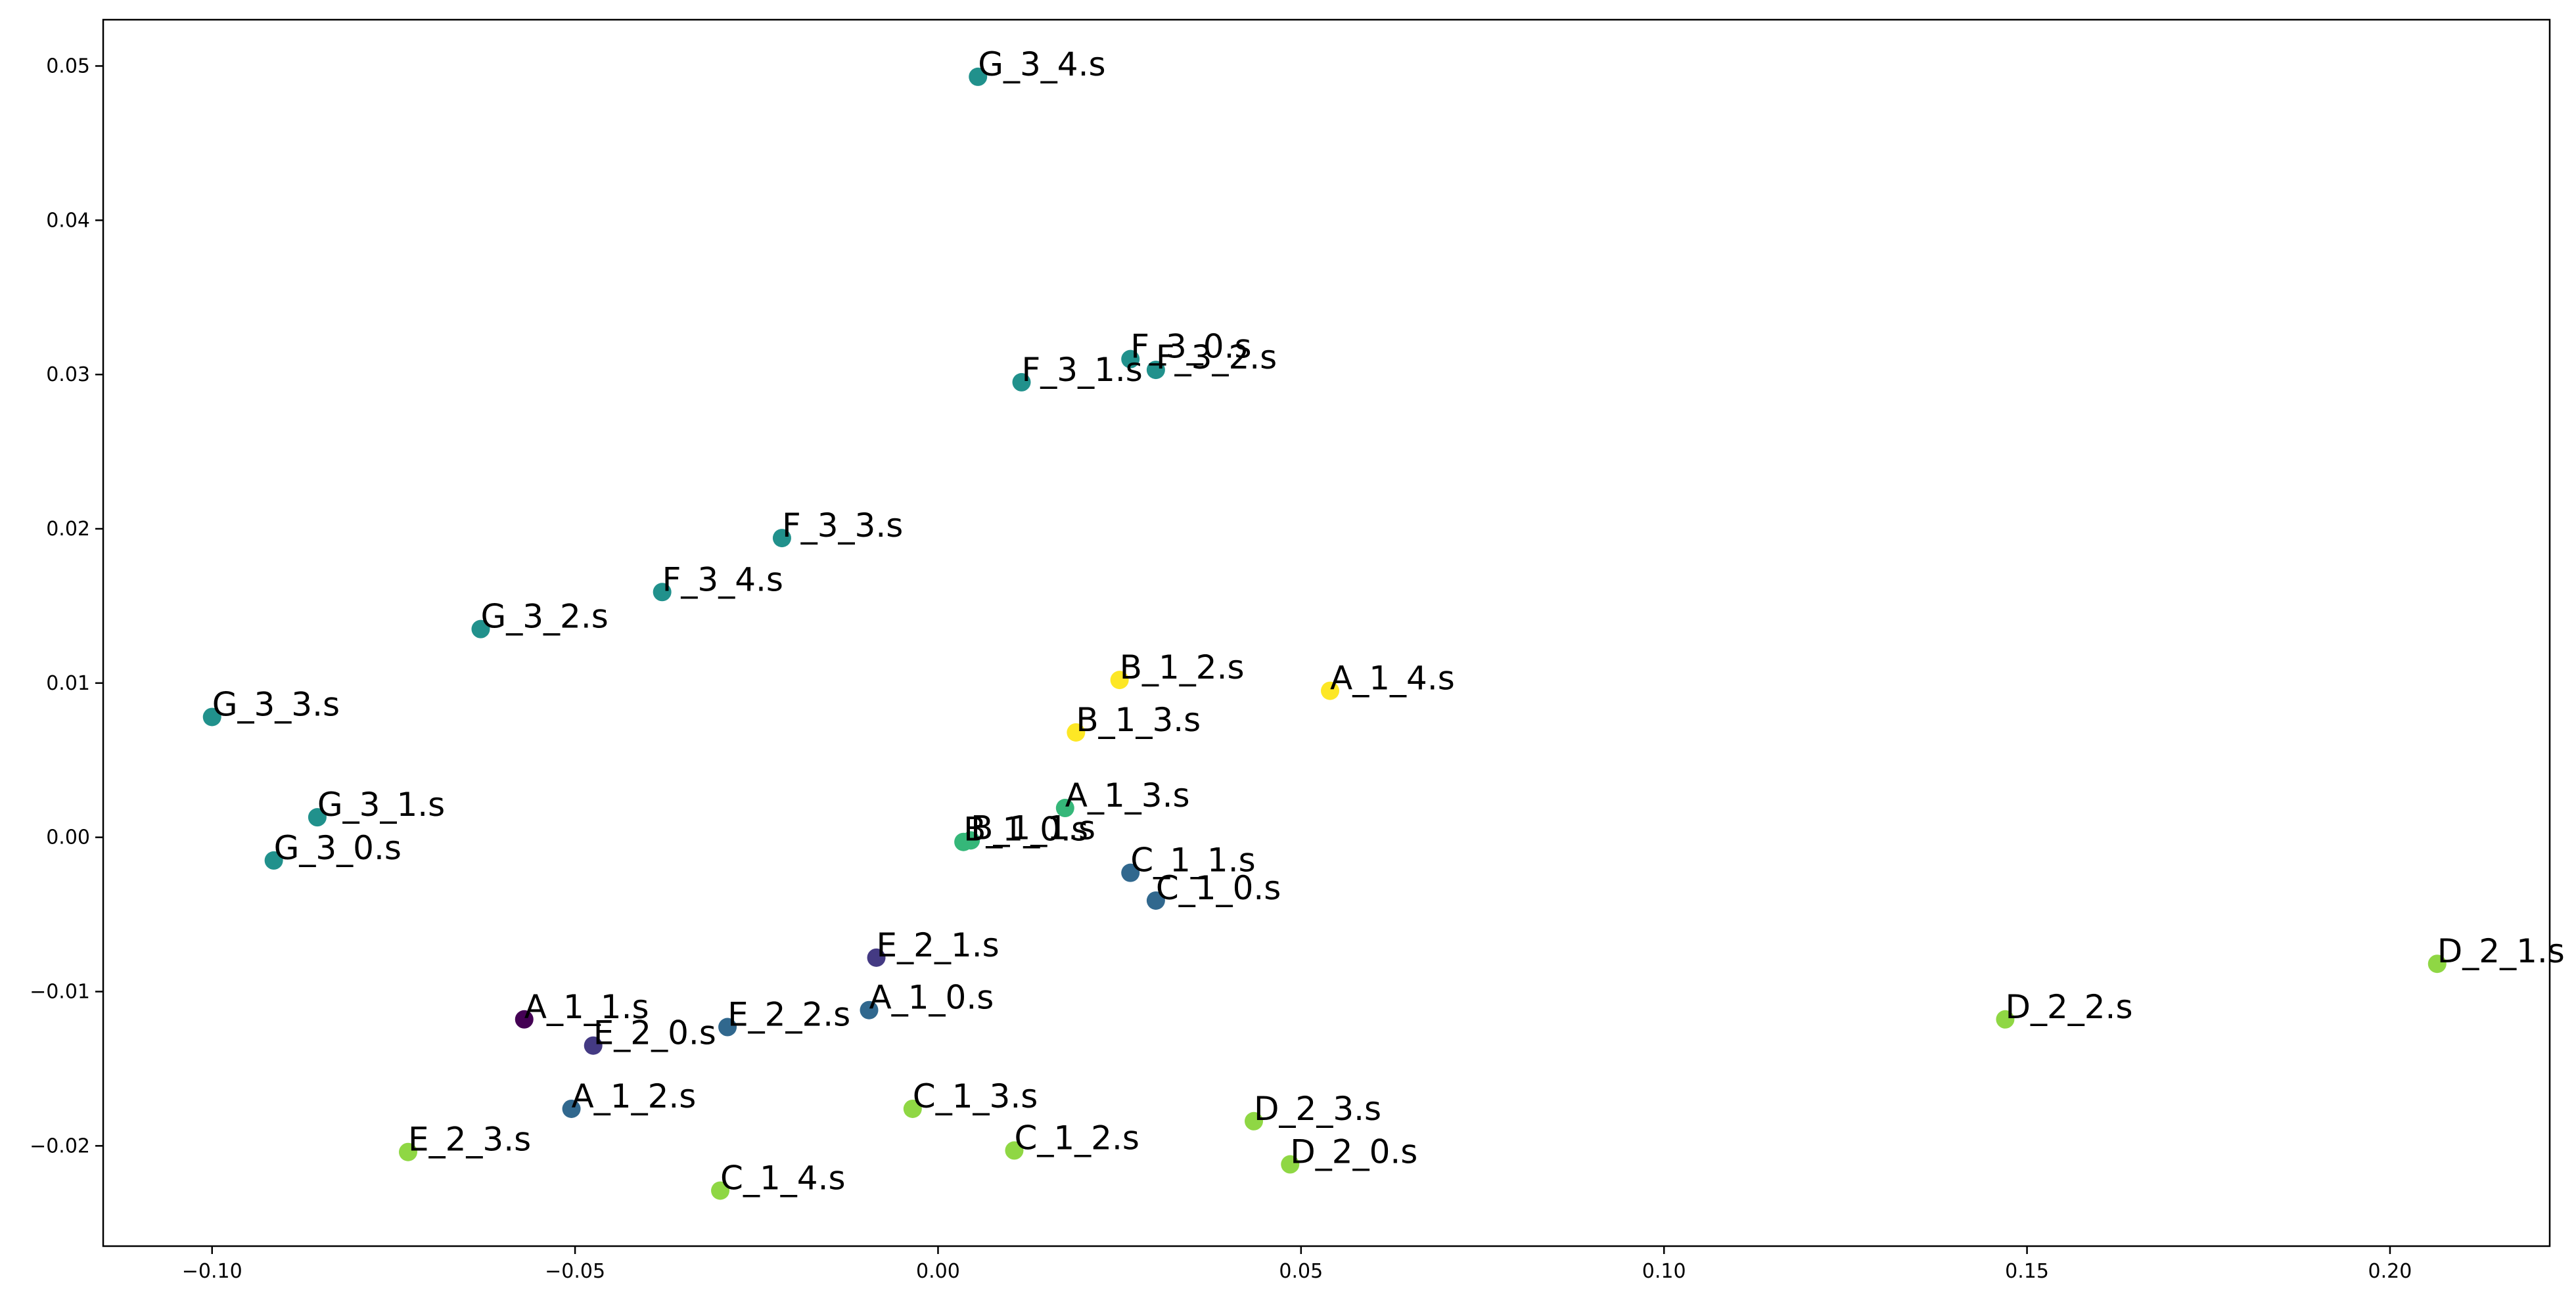 This screenshot has height=1300, width=2576. What do you see at coordinates (2027, 1271) in the screenshot?
I see `x-tick-label: 0.15` at bounding box center [2027, 1271].